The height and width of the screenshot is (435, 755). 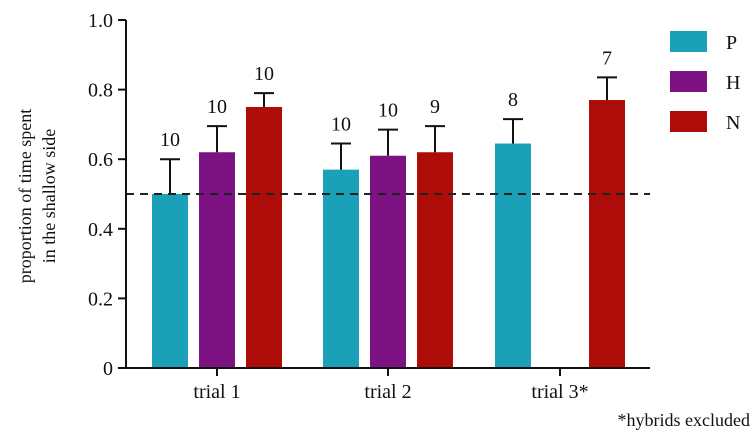 I want to click on legend-label-n: N, so click(x=733, y=123).